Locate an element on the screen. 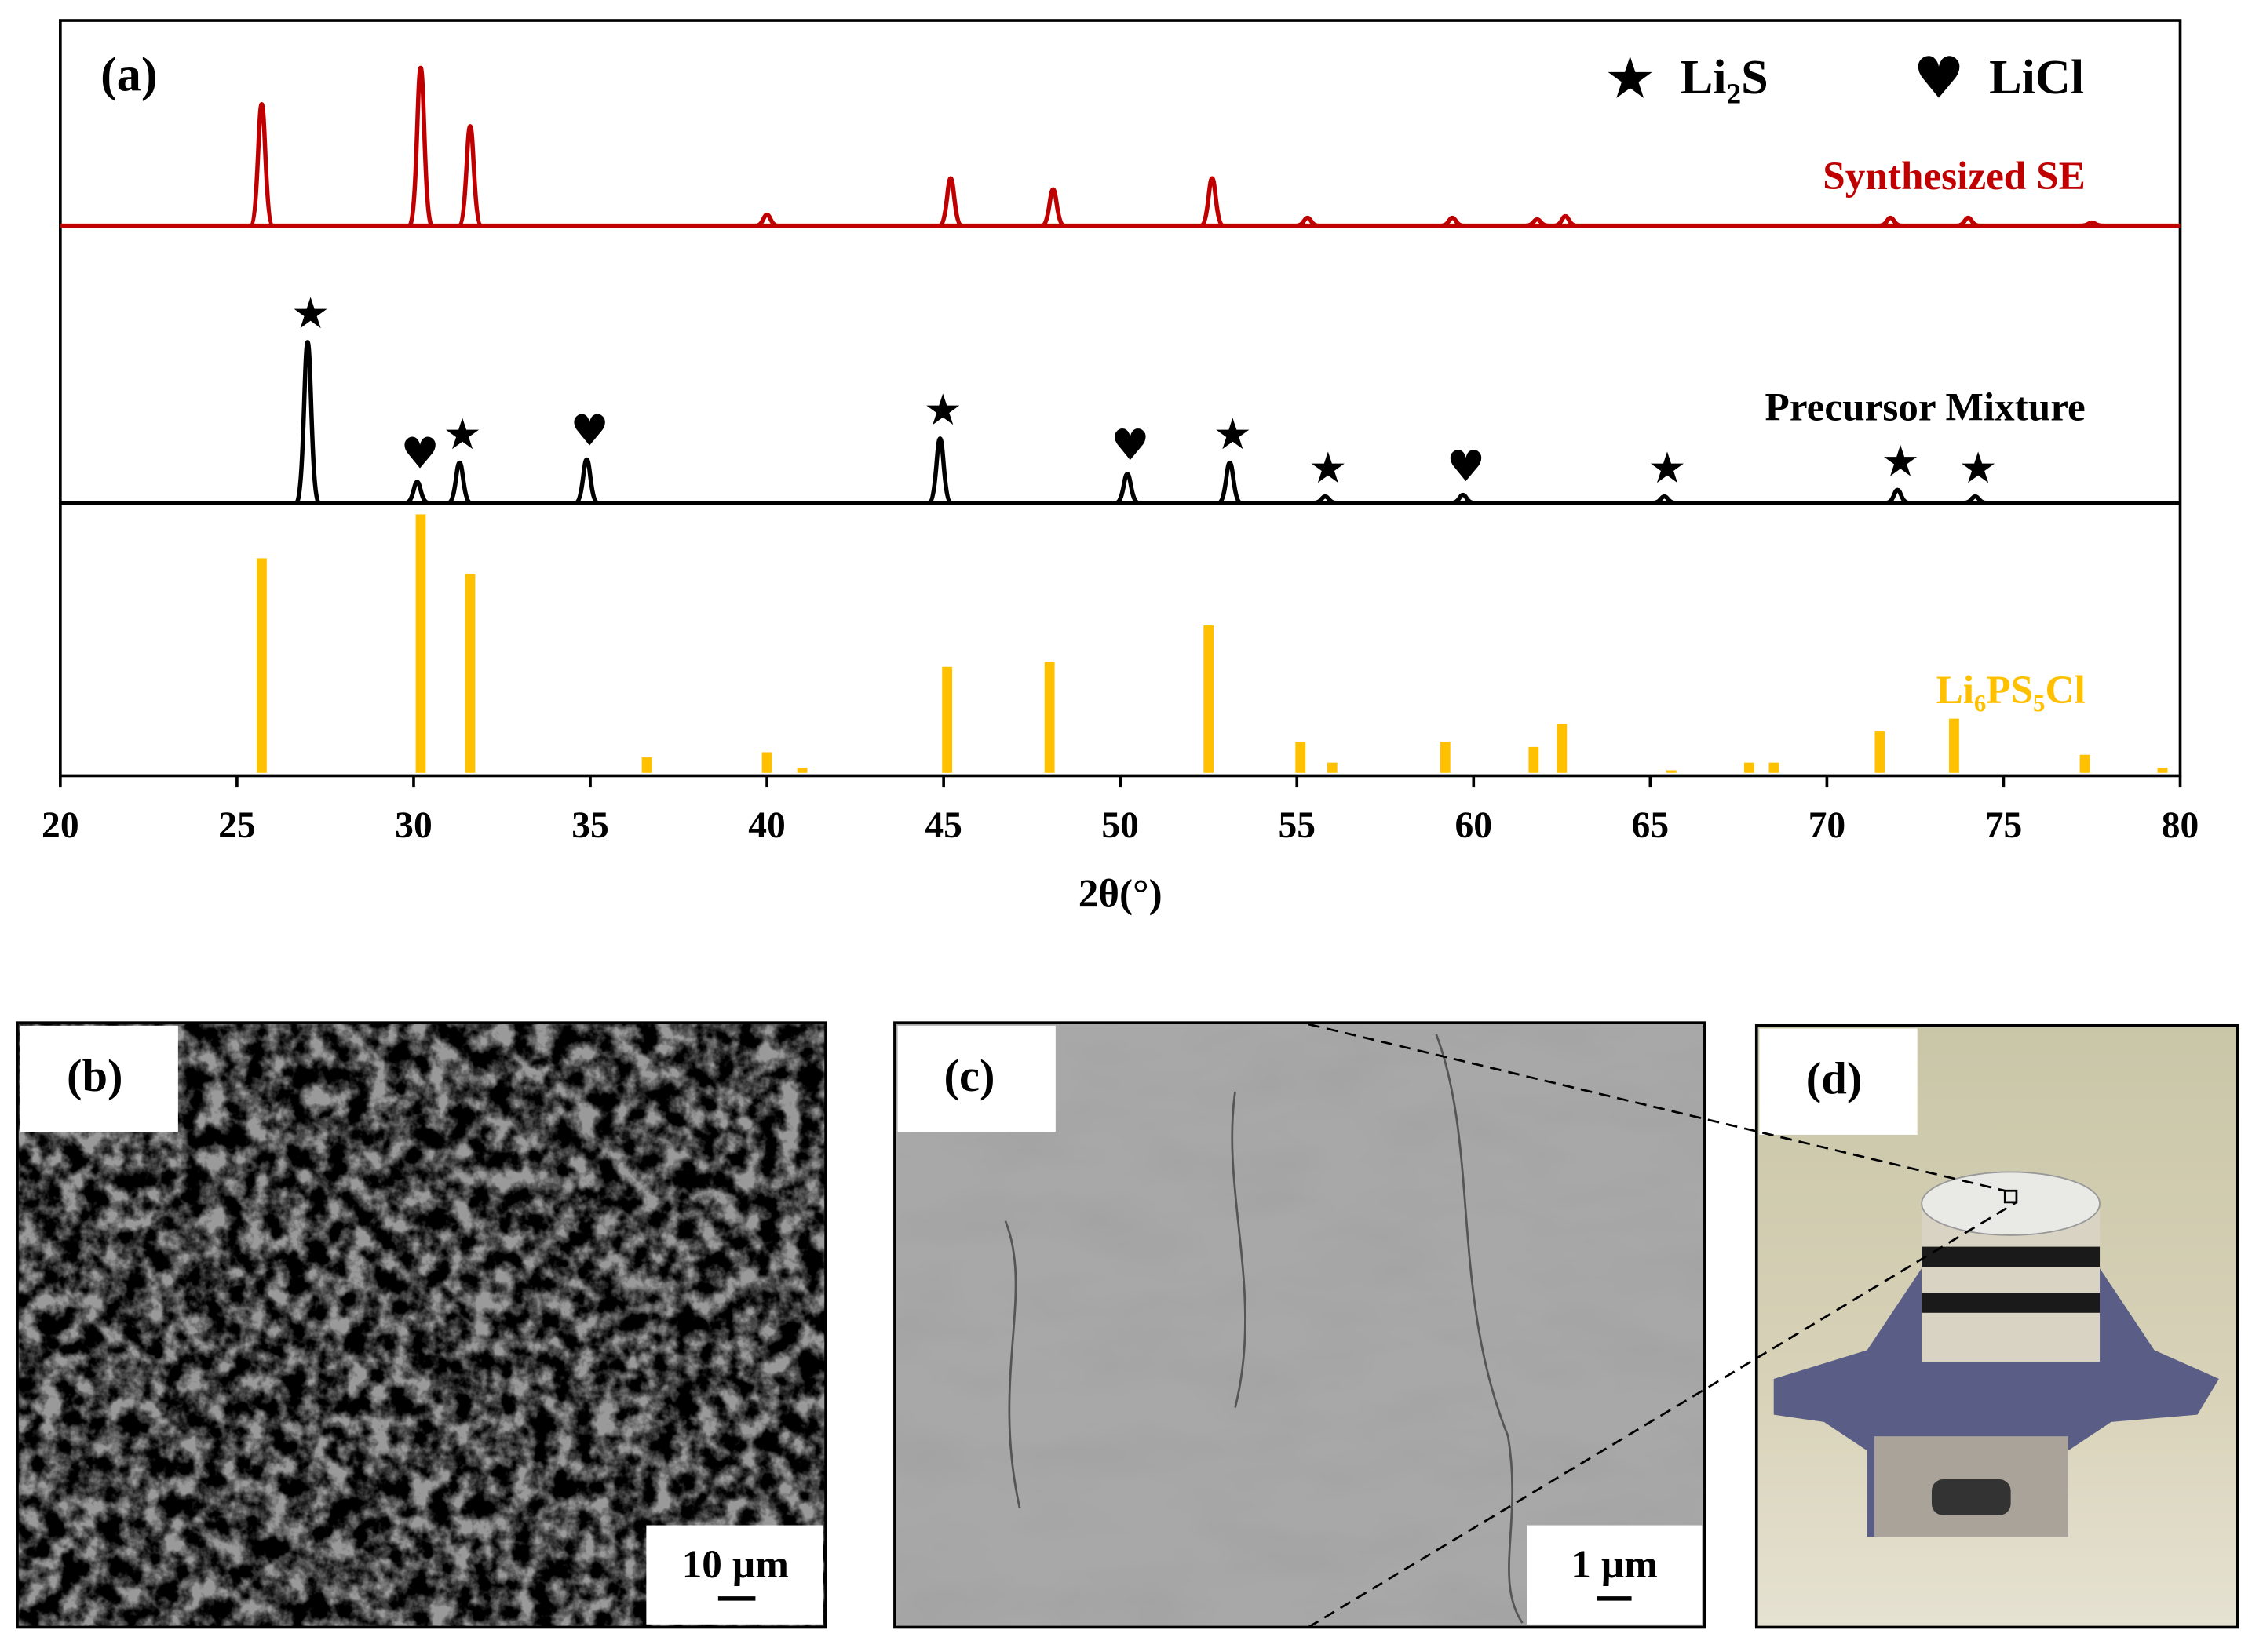 This screenshot has height=1652, width=2252. legend-label: Li₂S is located at coordinates (1724, 77).